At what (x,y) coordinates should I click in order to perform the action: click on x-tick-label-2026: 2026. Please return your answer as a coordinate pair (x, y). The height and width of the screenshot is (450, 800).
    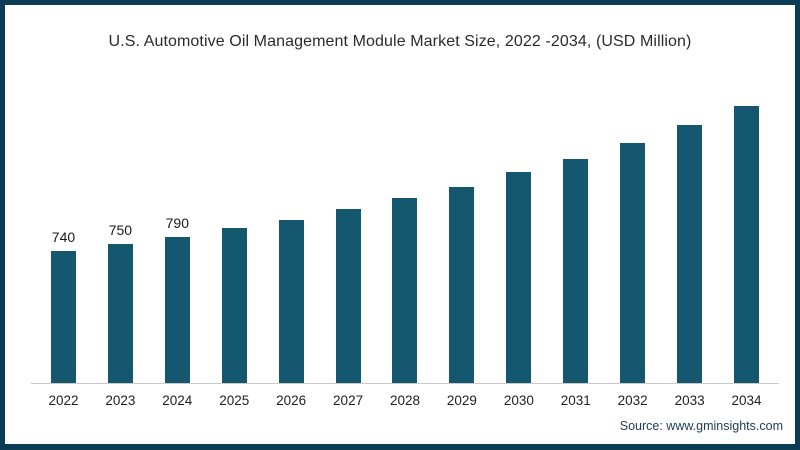
    Looking at the image, I should click on (291, 400).